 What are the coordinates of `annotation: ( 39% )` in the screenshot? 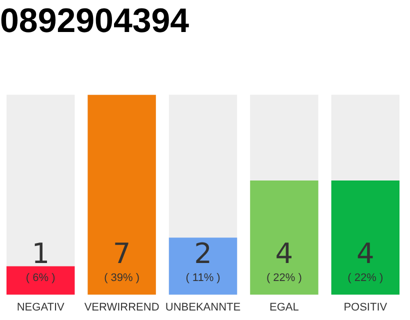 It's located at (122, 278).